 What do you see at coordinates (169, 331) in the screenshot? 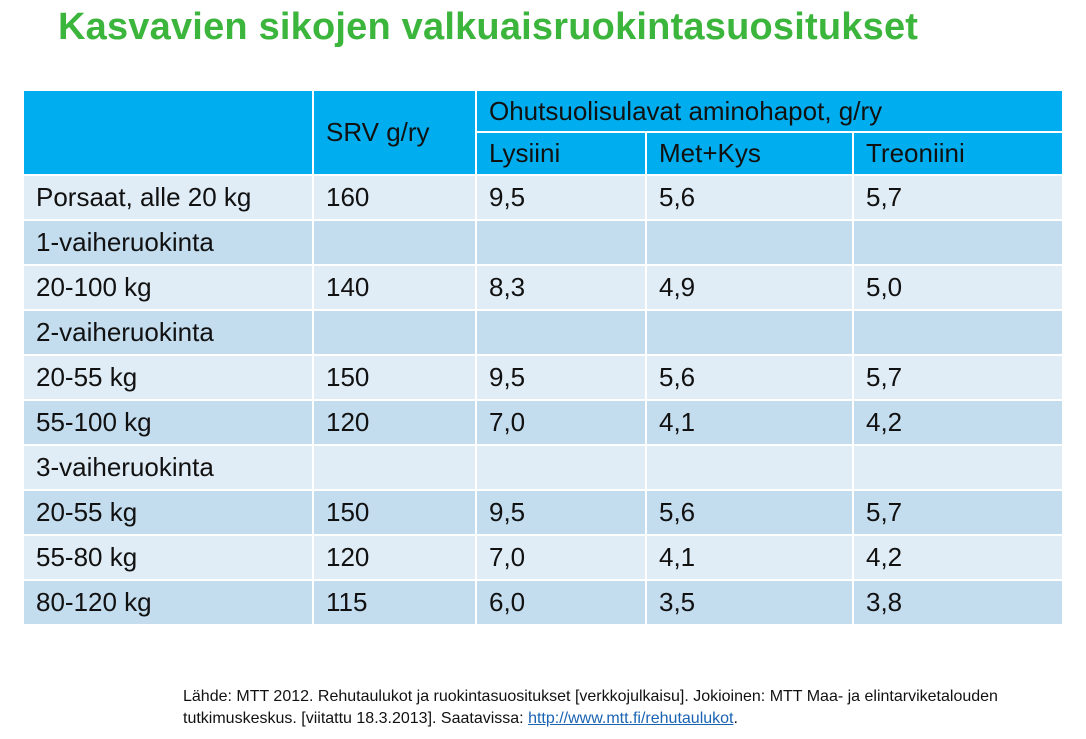
I see `row-label: 2-vaiheruokinta` at bounding box center [169, 331].